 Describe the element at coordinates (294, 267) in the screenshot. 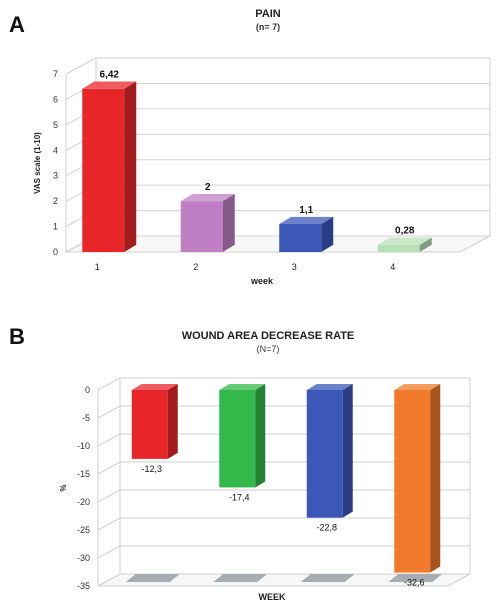

I see `x-tick-label: 3` at that location.